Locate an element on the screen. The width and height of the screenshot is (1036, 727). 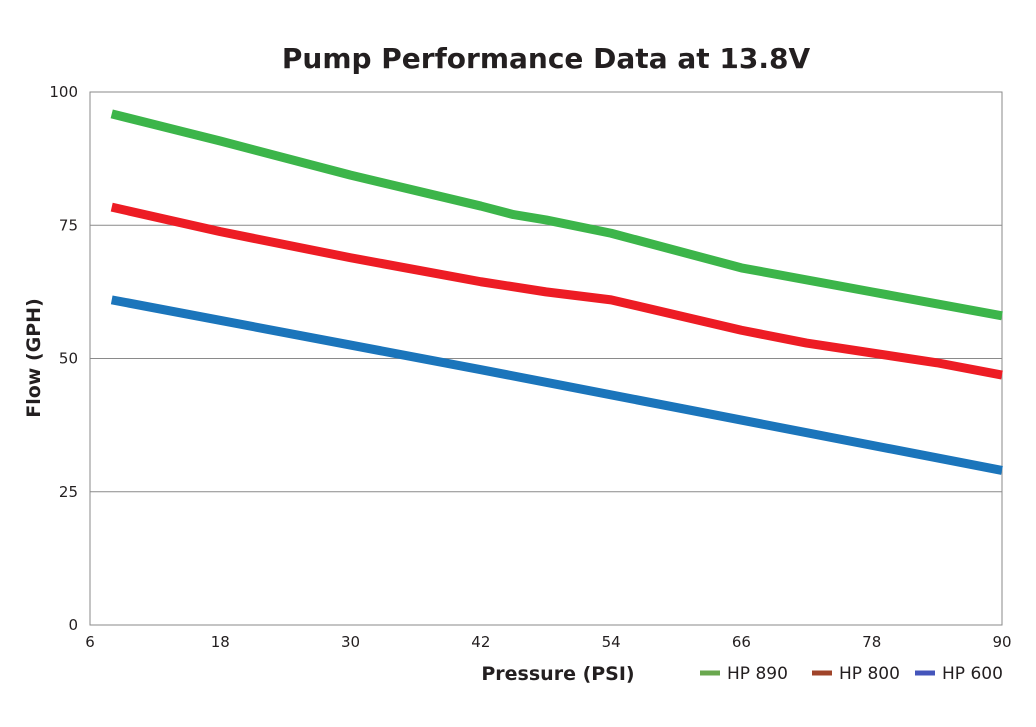
y-tick-labels: 0 25 50 75 100 is located at coordinates (63, 358).